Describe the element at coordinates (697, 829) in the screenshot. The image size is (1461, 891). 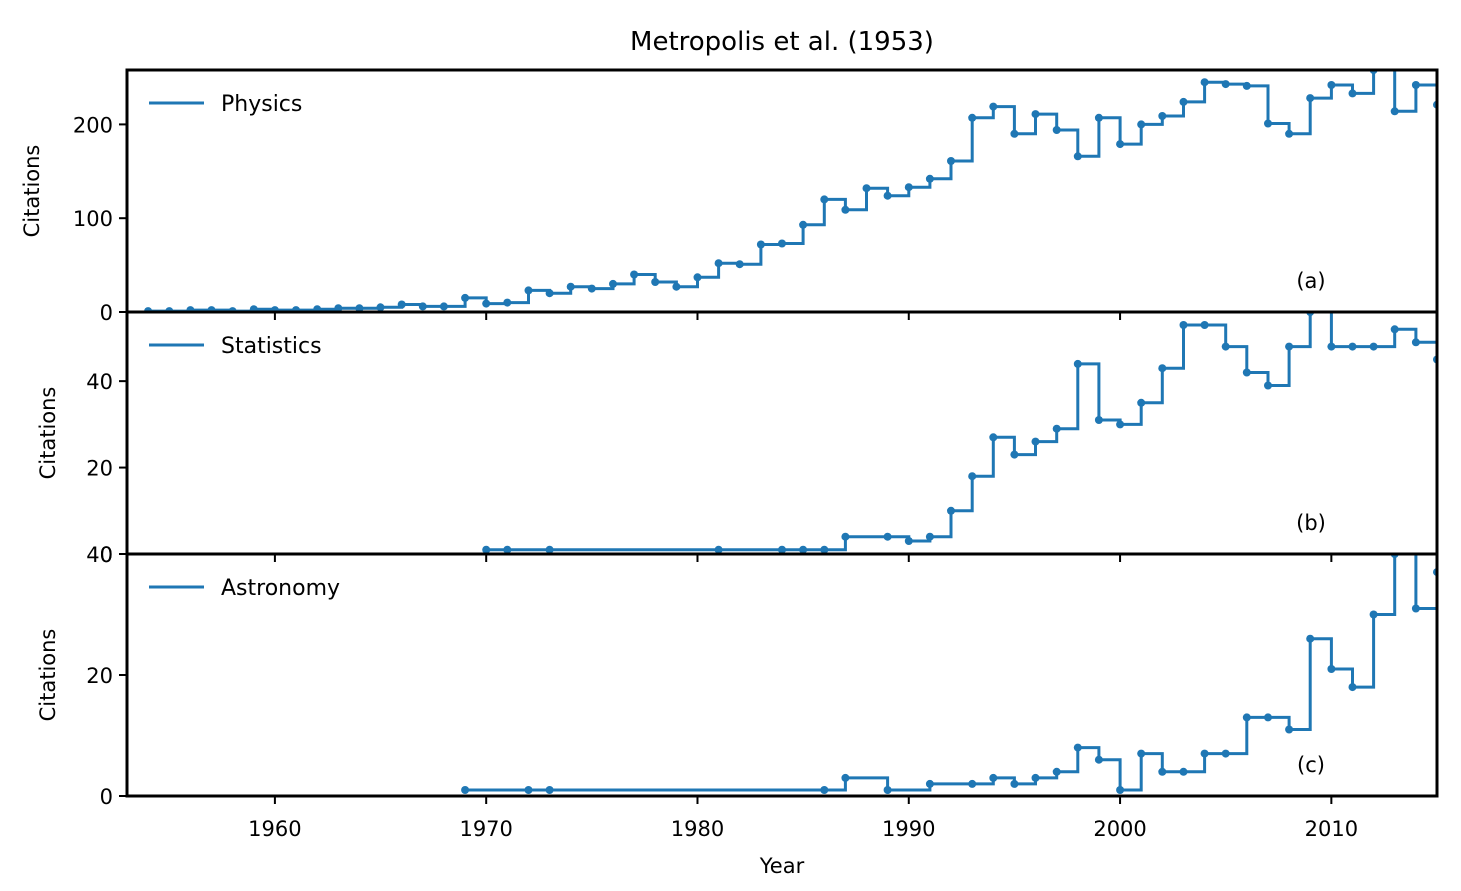
I see `panel-c-x-tick-label: 1980` at that location.